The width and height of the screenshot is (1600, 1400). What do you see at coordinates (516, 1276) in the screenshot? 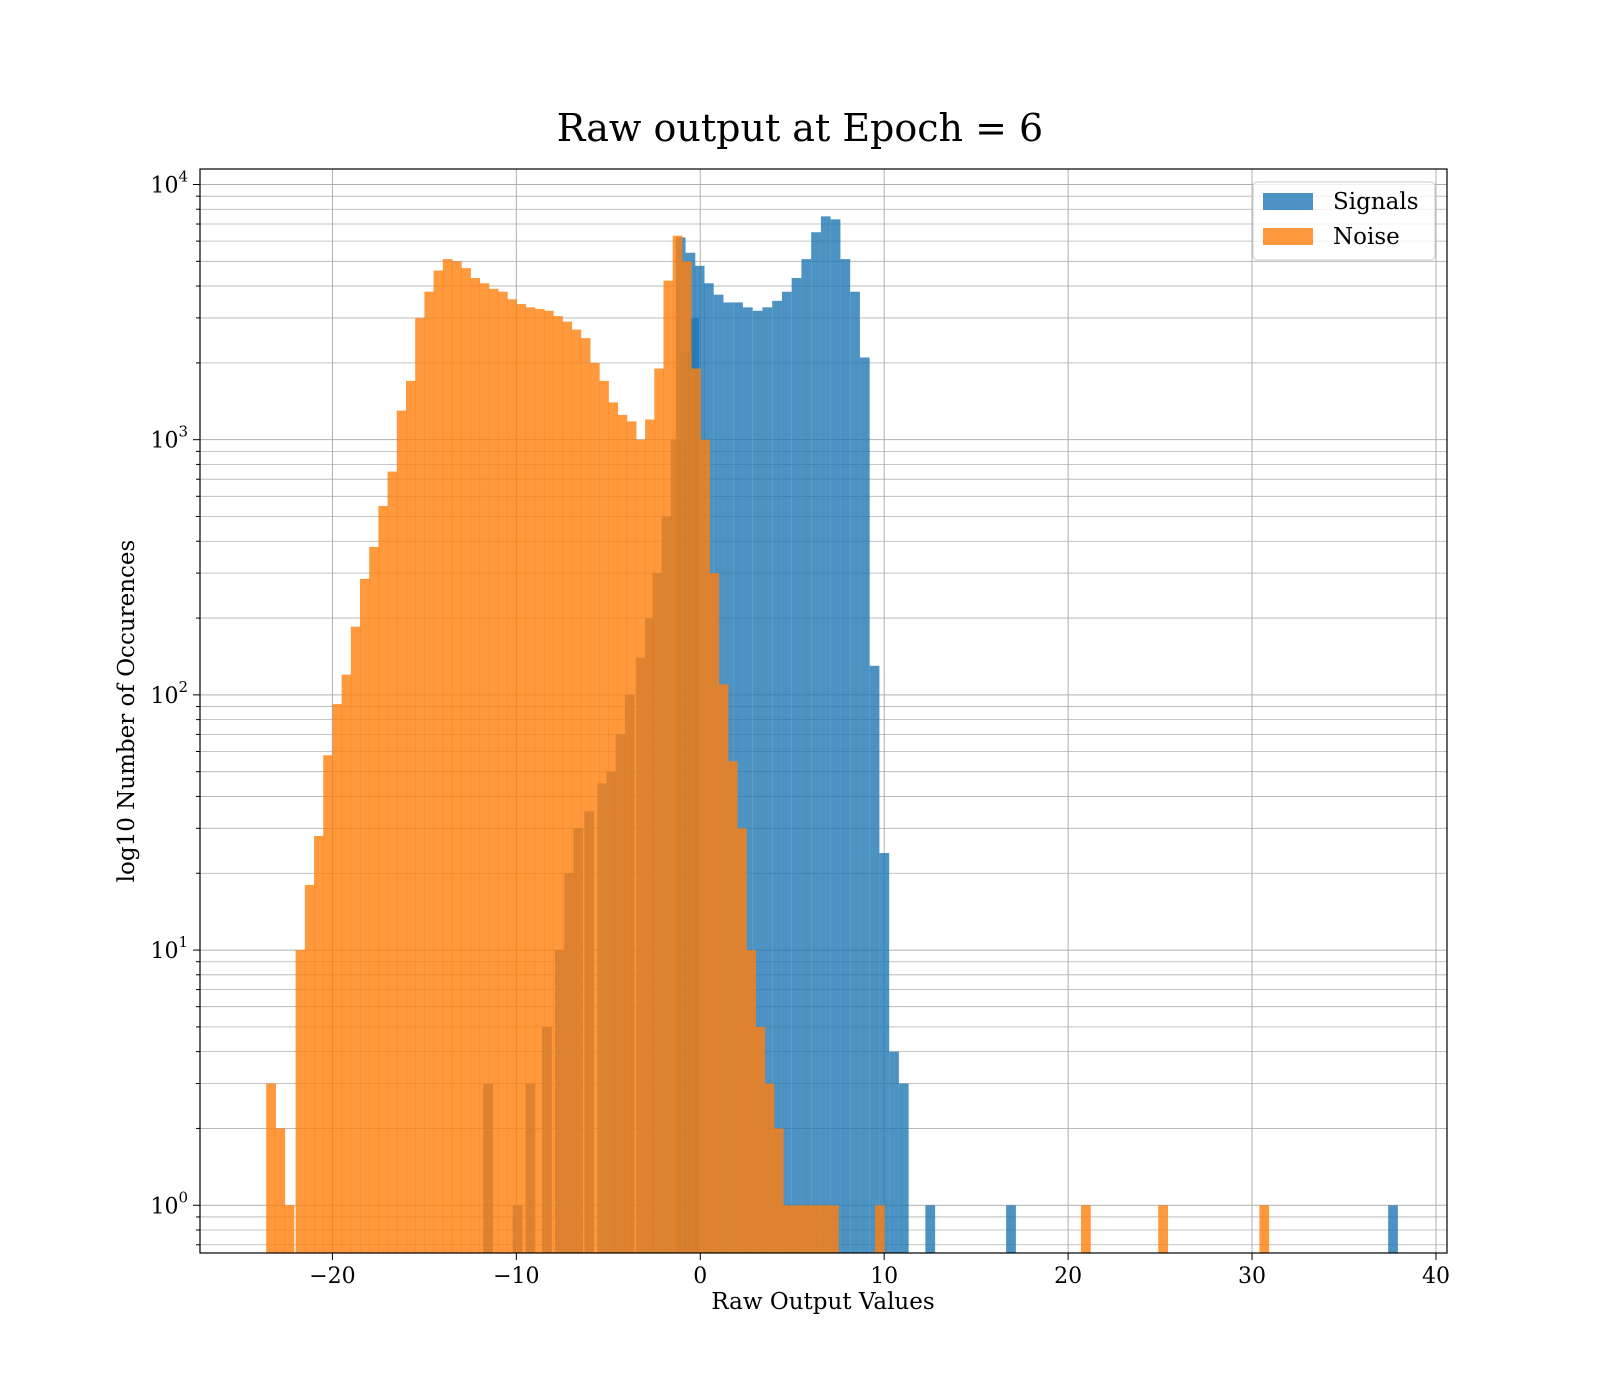
I see `x-tick-label: −10` at bounding box center [516, 1276].